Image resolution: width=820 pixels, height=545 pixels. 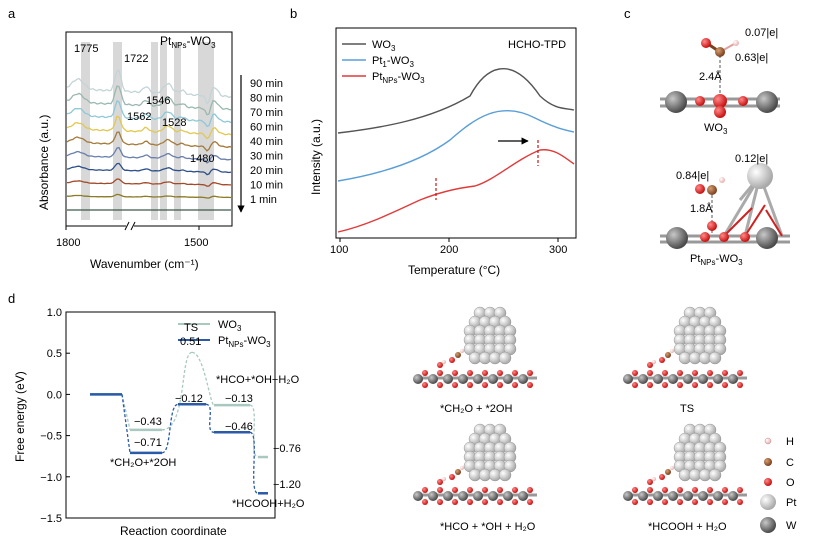 What do you see at coordinates (791, 526) in the screenshot?
I see `atom-legend-w: W` at bounding box center [791, 526].